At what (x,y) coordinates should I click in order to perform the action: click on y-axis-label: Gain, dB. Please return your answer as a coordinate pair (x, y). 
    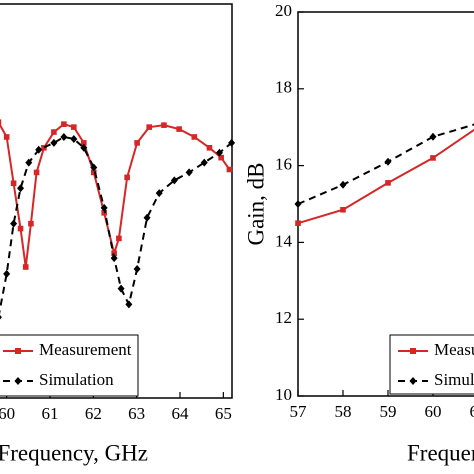
    Looking at the image, I should click on (255, 203).